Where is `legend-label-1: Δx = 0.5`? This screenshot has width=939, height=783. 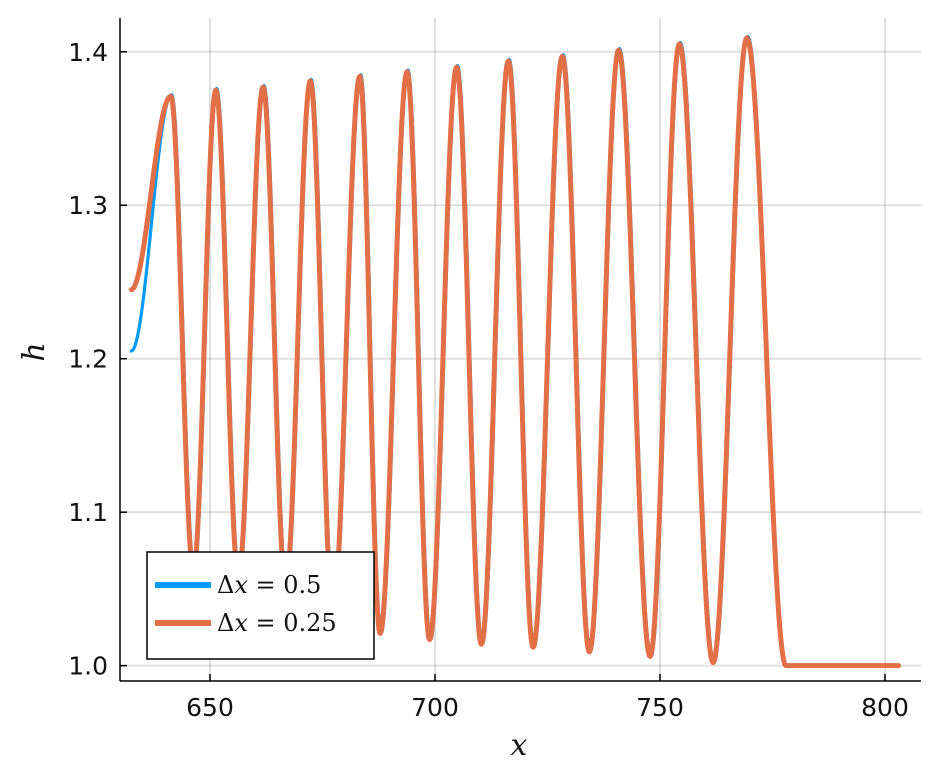 legend-label-1: Δx = 0.5 is located at coordinates (269, 585).